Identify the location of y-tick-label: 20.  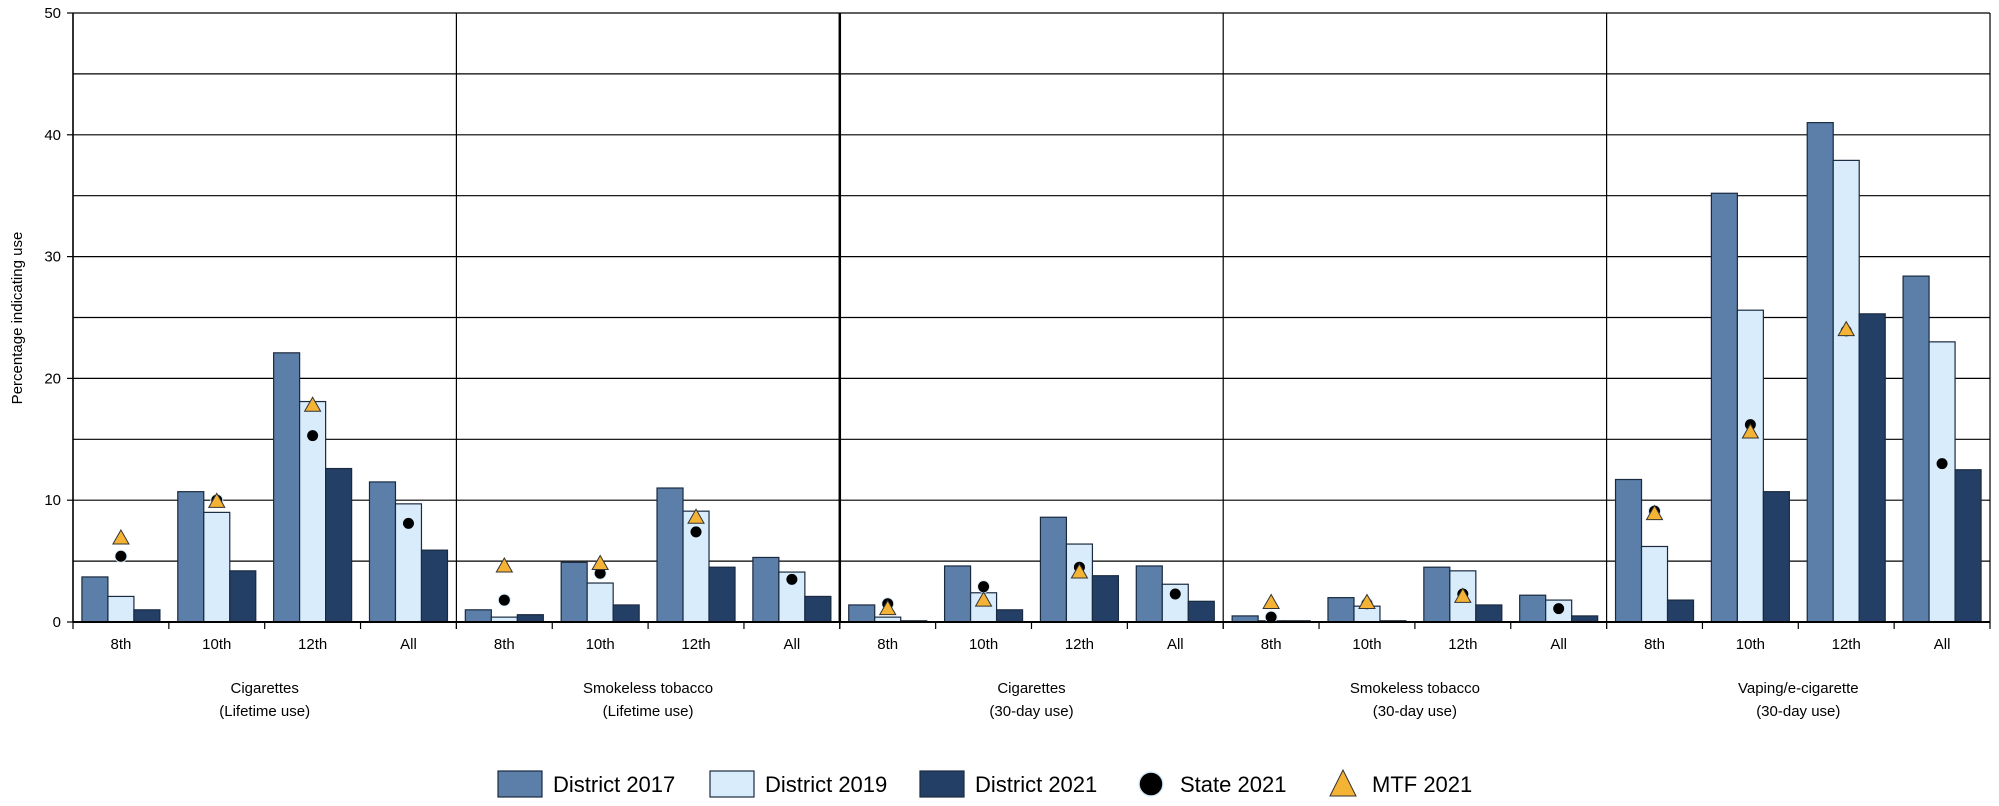
(52, 378).